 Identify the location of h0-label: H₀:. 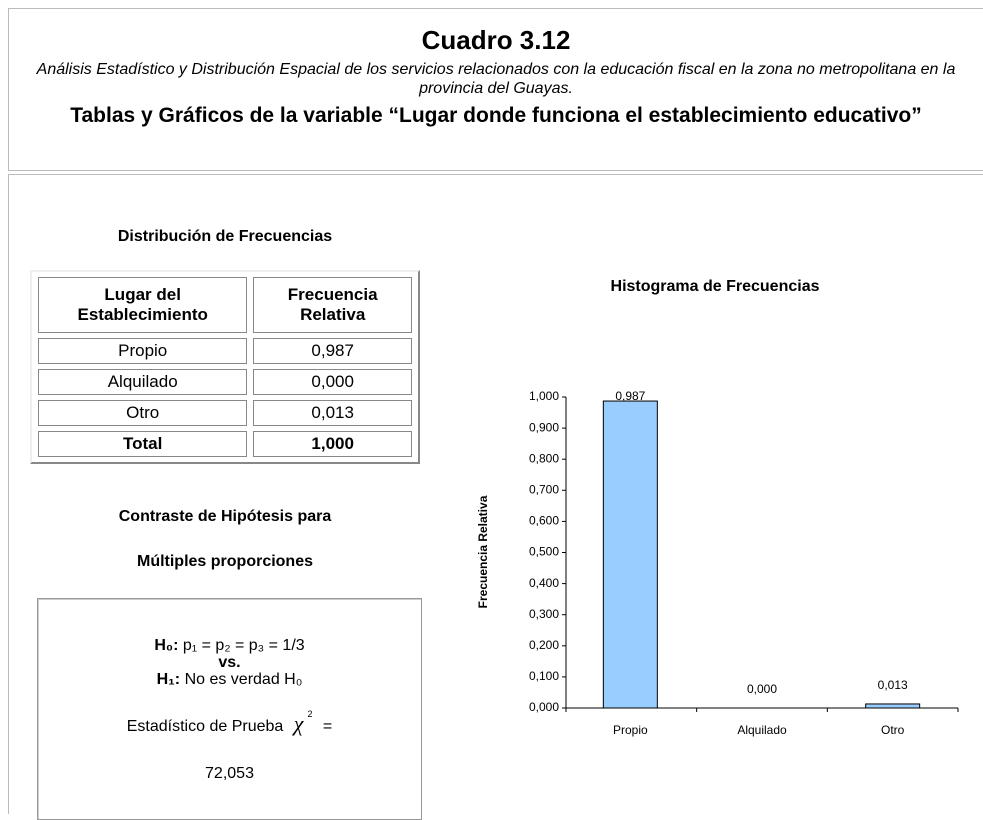
(166, 645).